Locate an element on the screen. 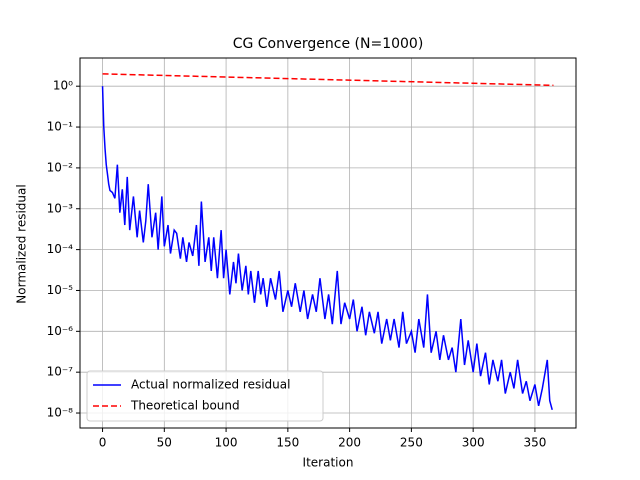 This screenshot has height=480, width=640. y-tick-label: 10⁻³ is located at coordinates (60, 208).